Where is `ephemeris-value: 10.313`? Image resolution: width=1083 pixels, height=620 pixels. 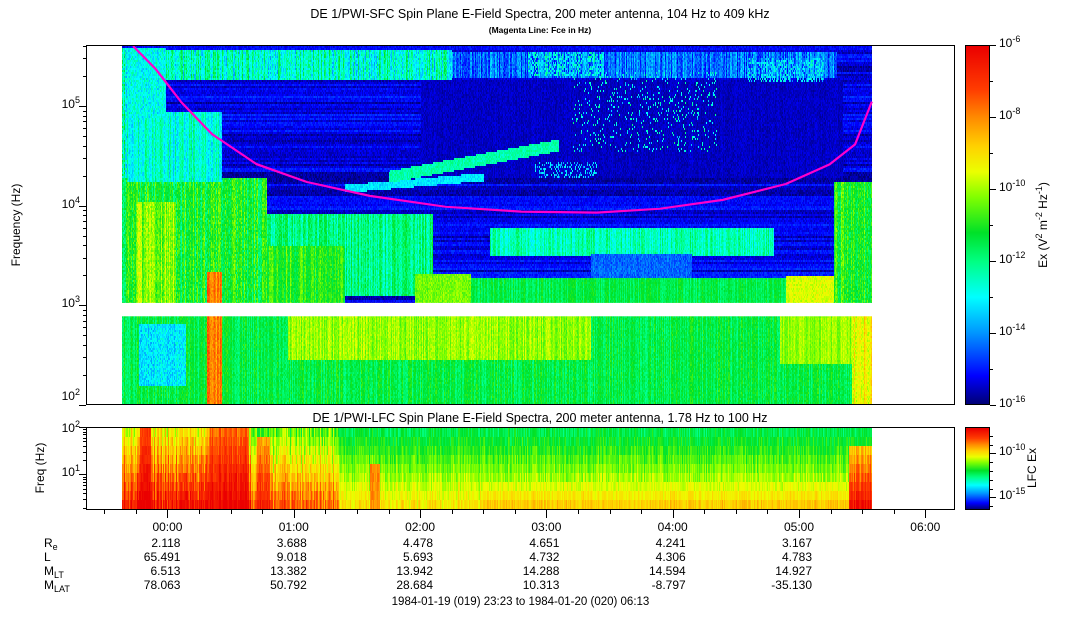 ephemeris-value: 10.313 is located at coordinates (541, 585).